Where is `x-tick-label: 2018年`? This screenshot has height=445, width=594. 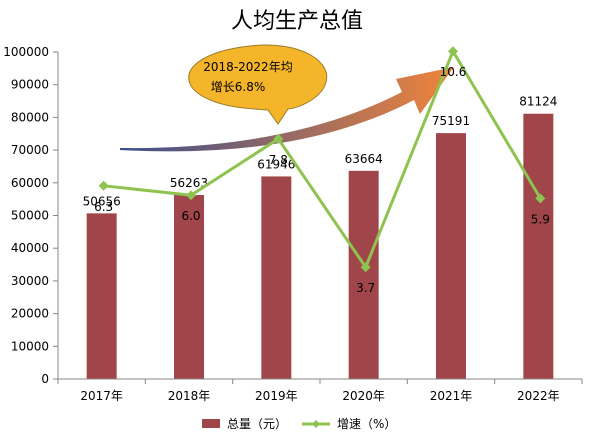
x-tick-label: 2018年 is located at coordinates (189, 396).